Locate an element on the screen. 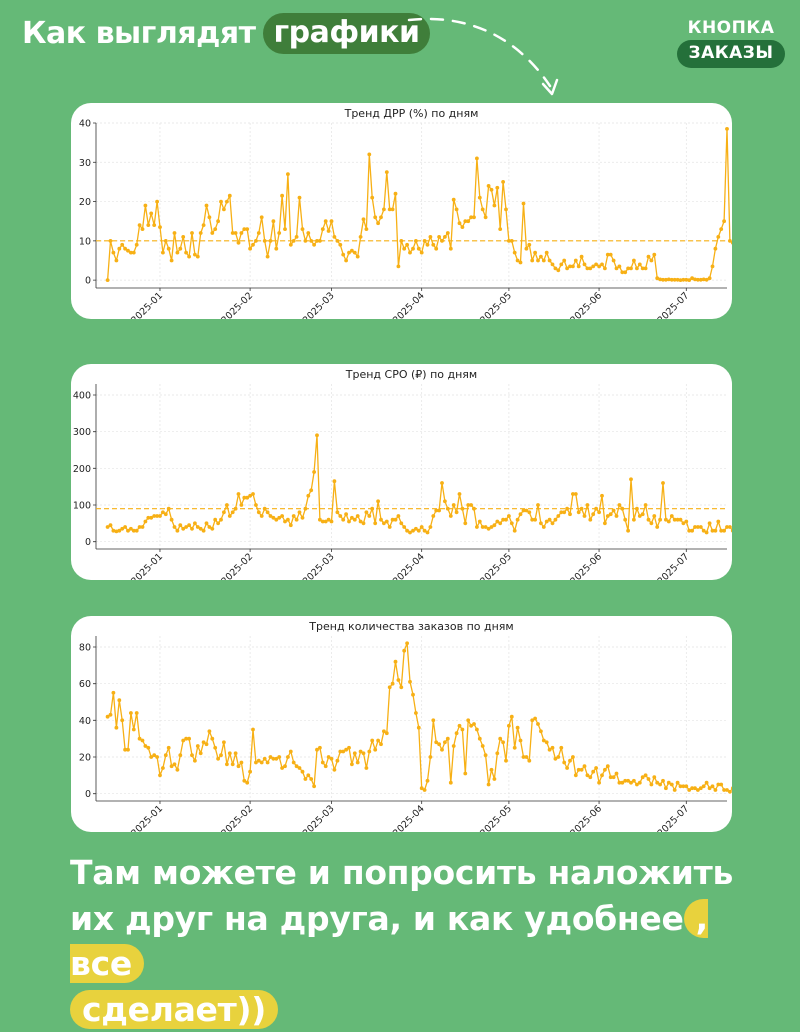 The image size is (800, 1032). chart-title: Тренд ДРР (%) по дням is located at coordinates (411, 113).